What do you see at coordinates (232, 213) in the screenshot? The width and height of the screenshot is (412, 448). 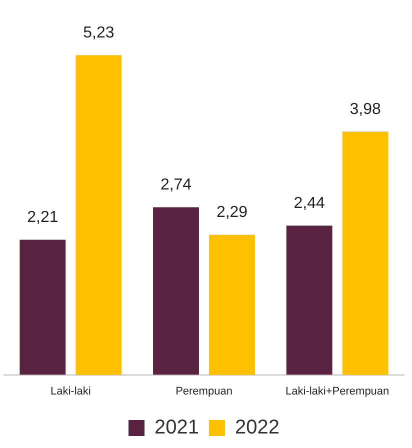 I see `data-label: 2,29` at bounding box center [232, 213].